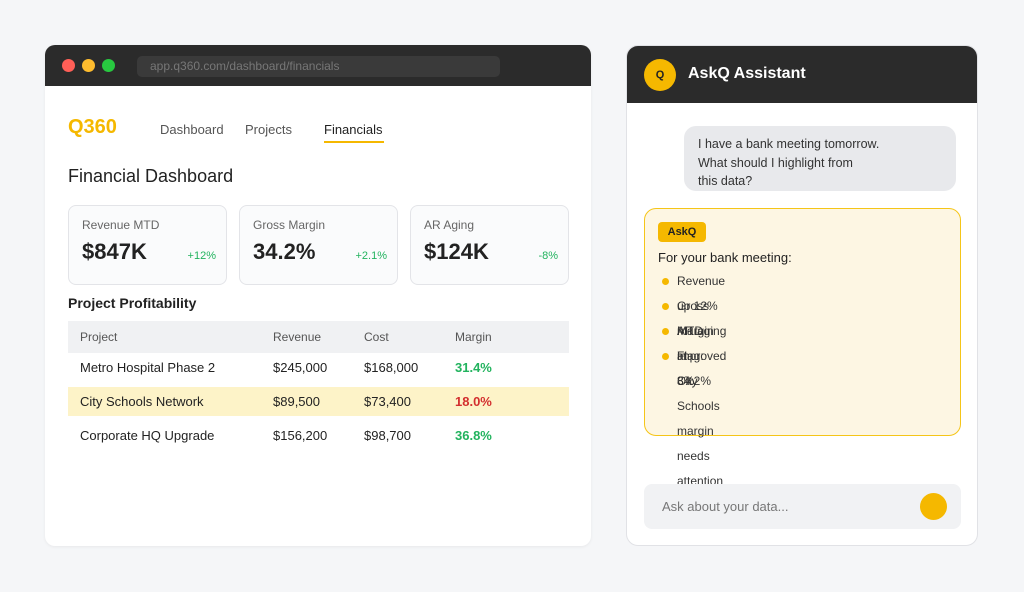  What do you see at coordinates (92, 127) in the screenshot?
I see `logo: Q360` at bounding box center [92, 127].